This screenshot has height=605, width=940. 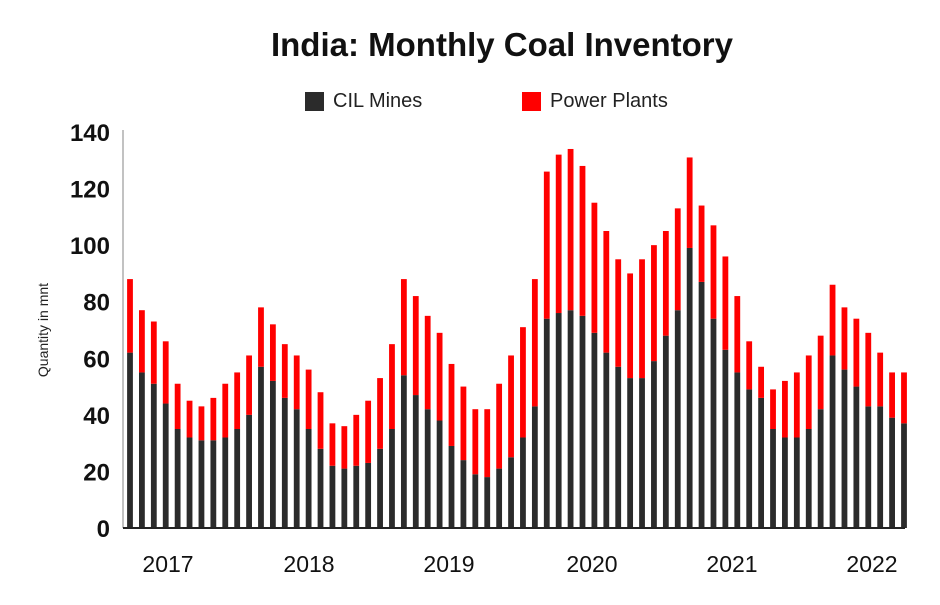 I want to click on legend: CIL Mines Power Plants, so click(x=470, y=103).